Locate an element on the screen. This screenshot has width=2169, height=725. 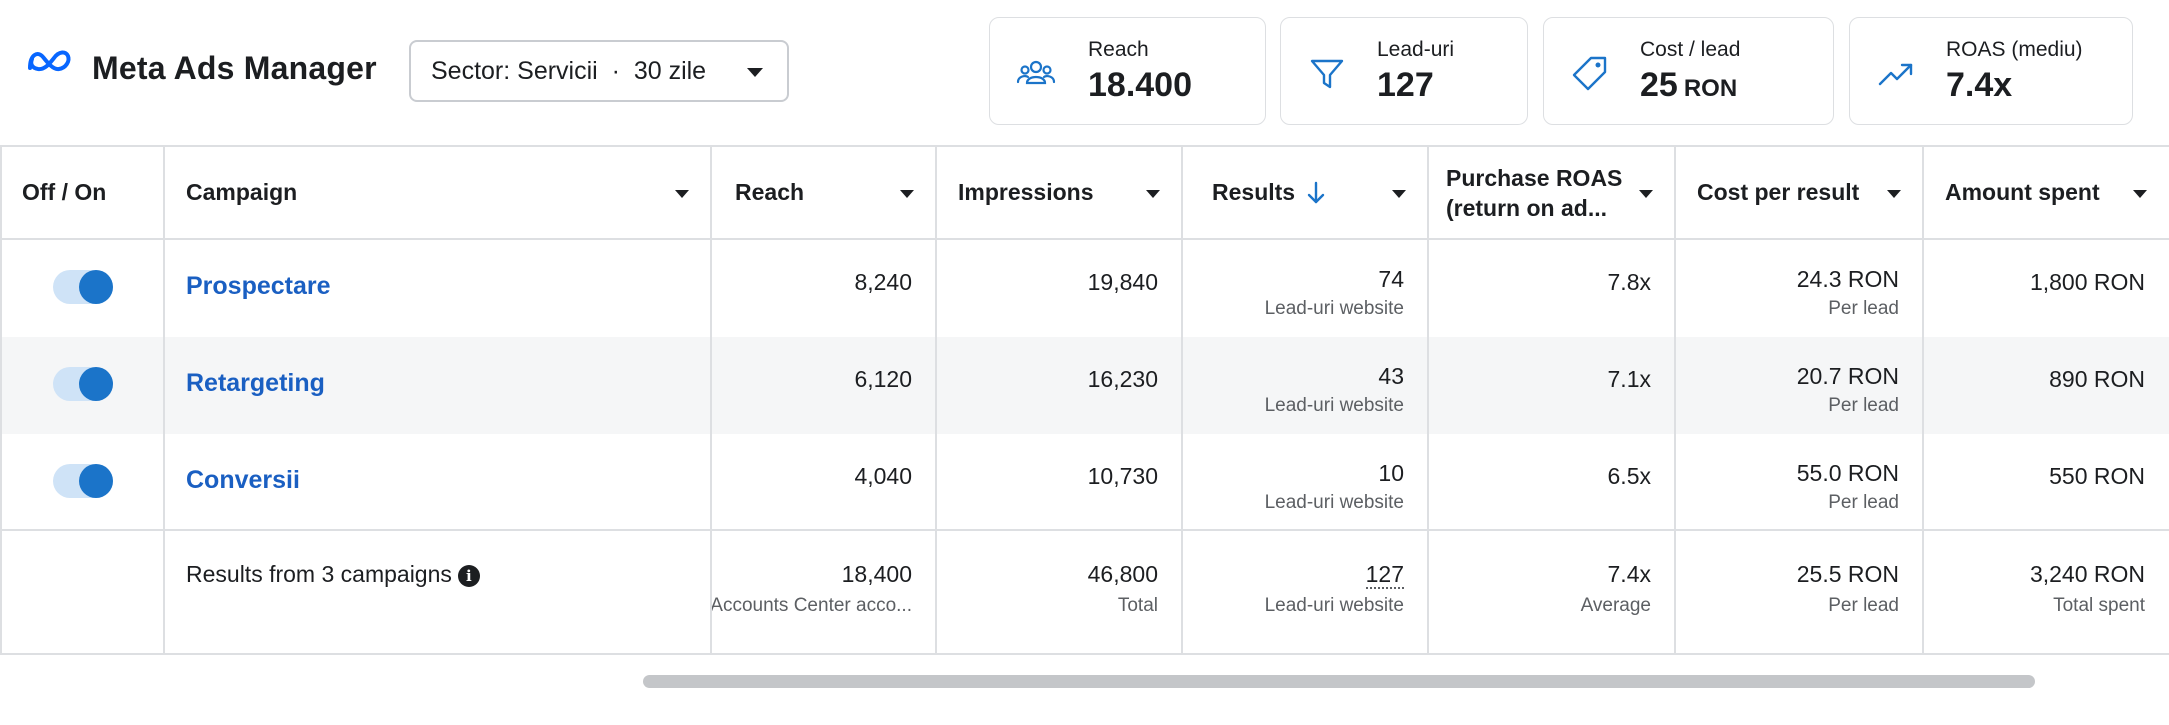
column-header-amount-spent: Amount spent is located at coordinates (2046, 192).